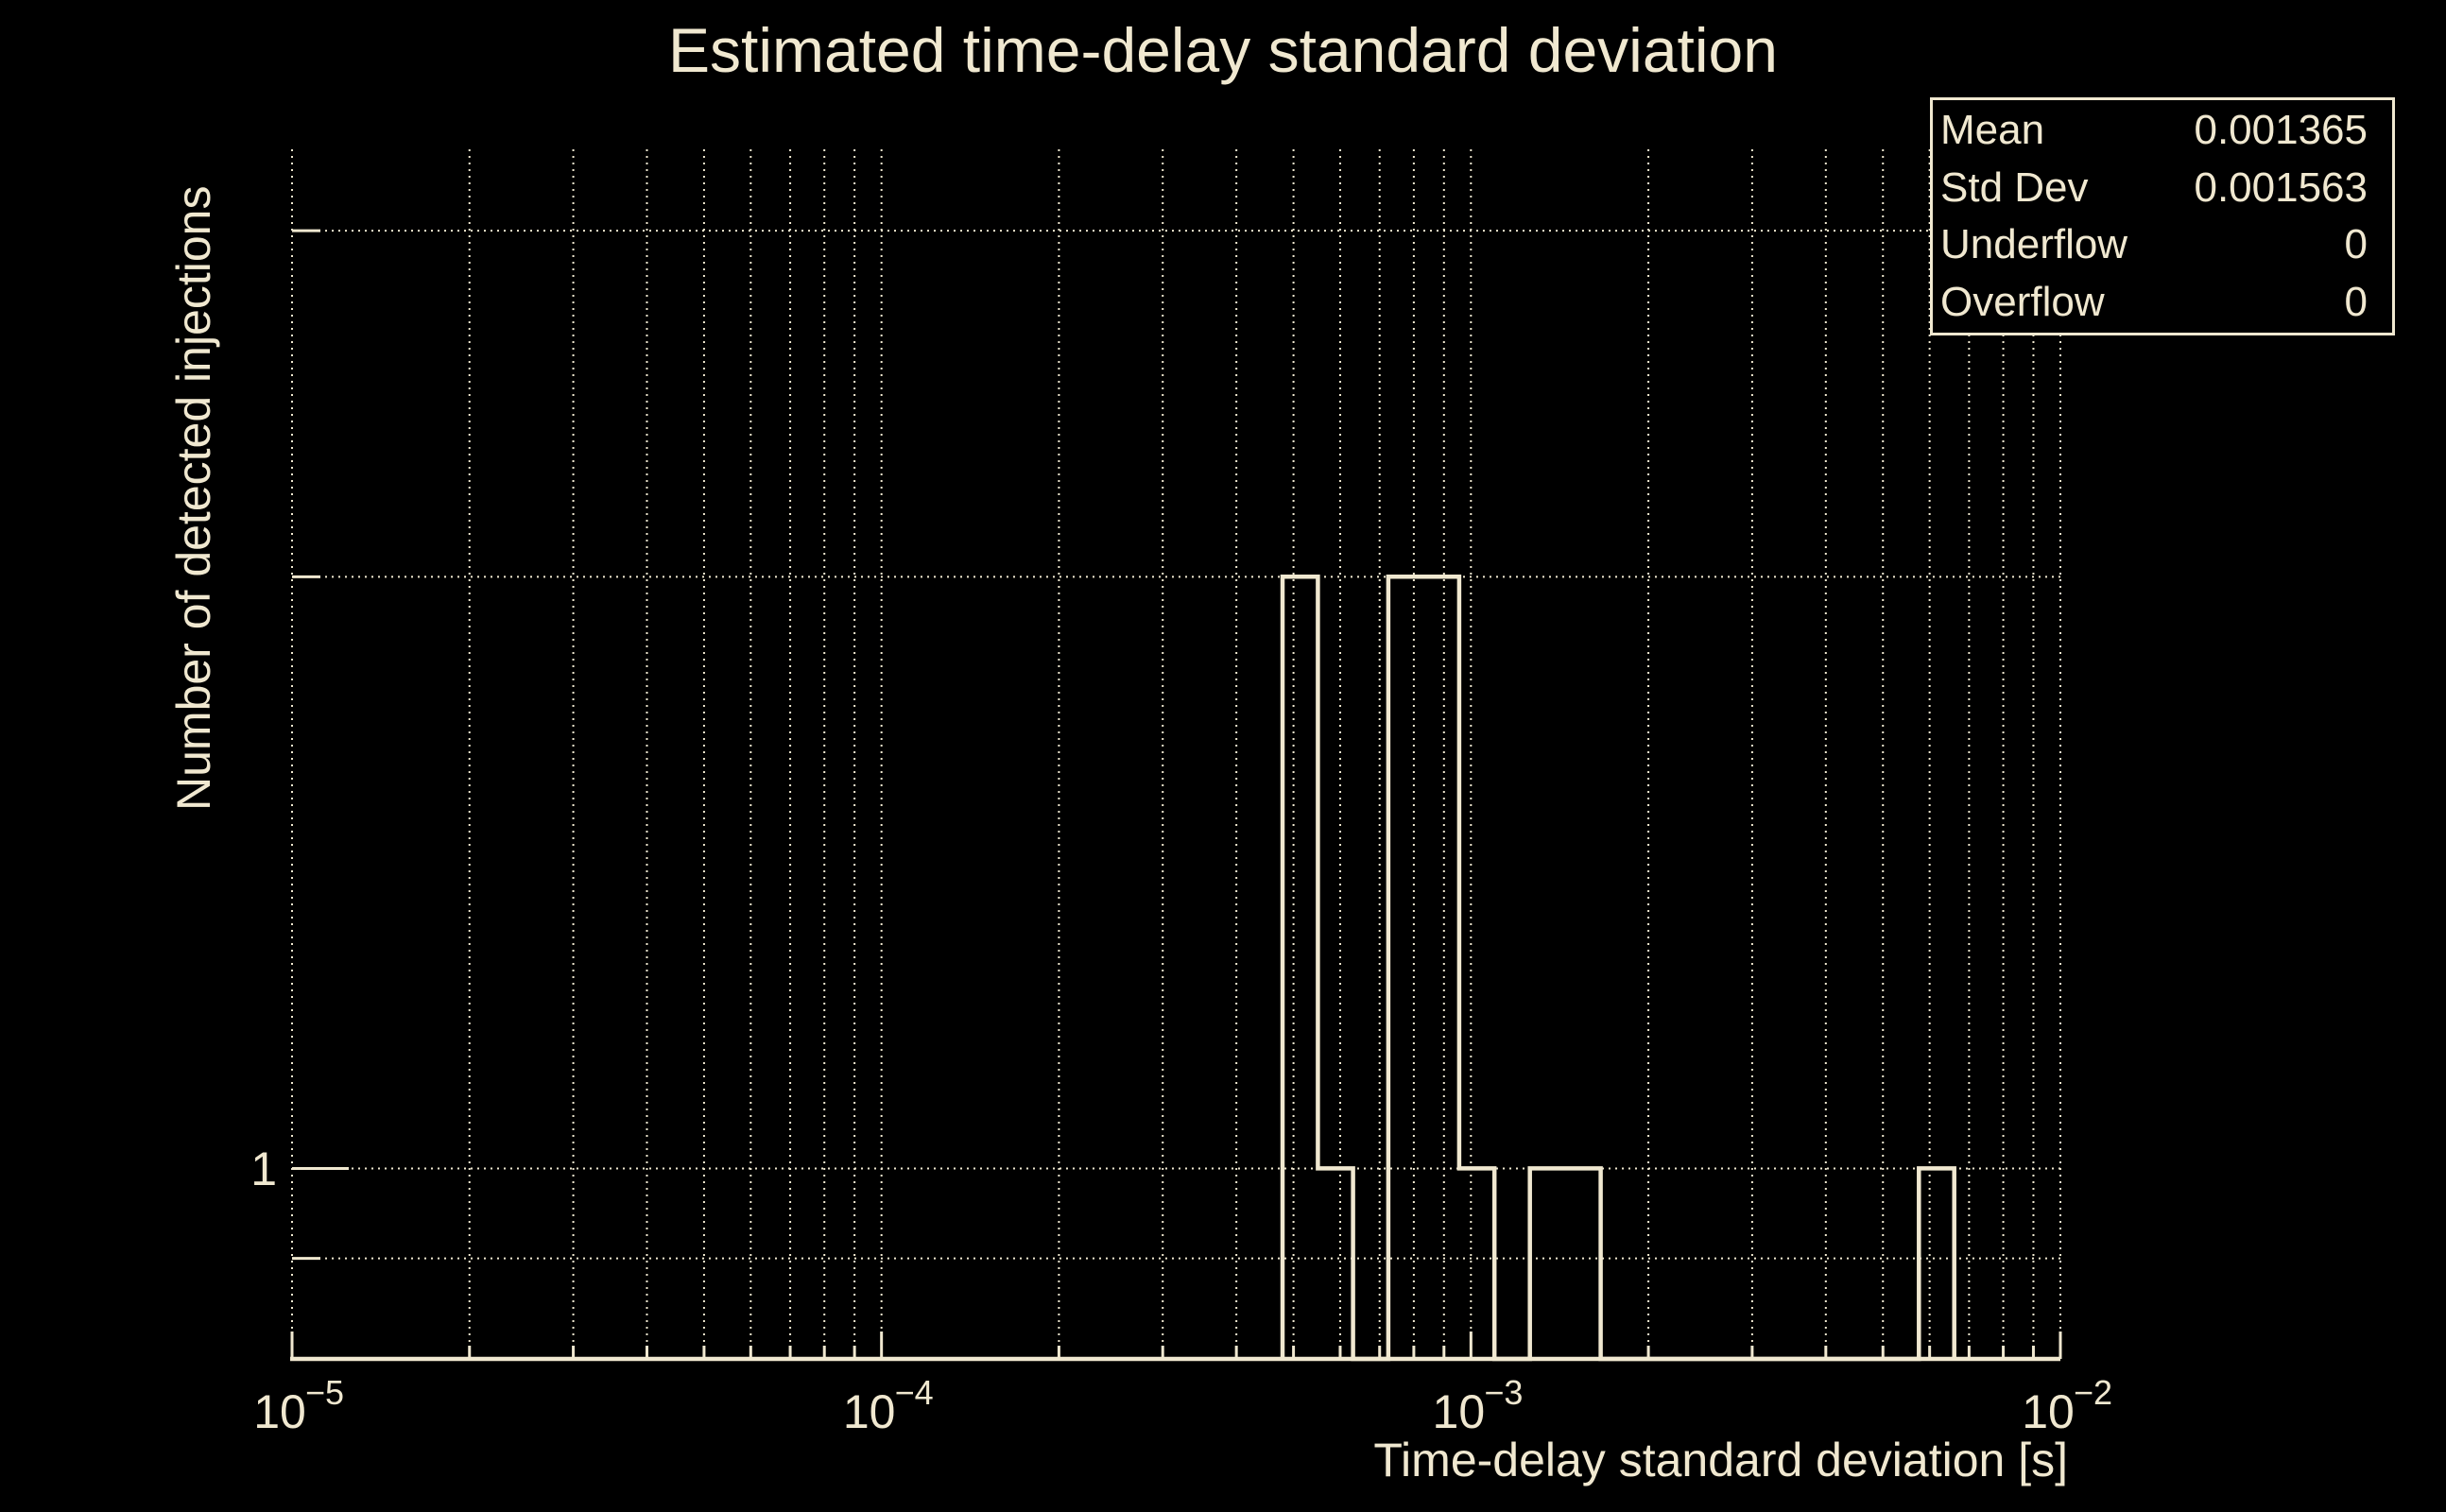 This screenshot has height=1512, width=2446. What do you see at coordinates (2162, 301) in the screenshot?
I see `stats-row-overflow: Overflow 0` at bounding box center [2162, 301].